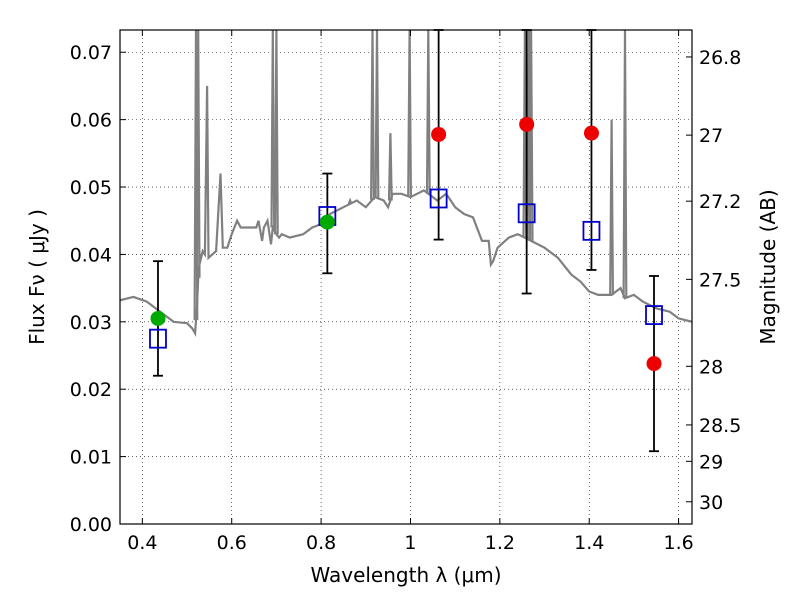 Image resolution: width=800 pixels, height=600 pixels. Describe the element at coordinates (711, 462) in the screenshot. I see `magnitude-tick-label: 29` at that location.